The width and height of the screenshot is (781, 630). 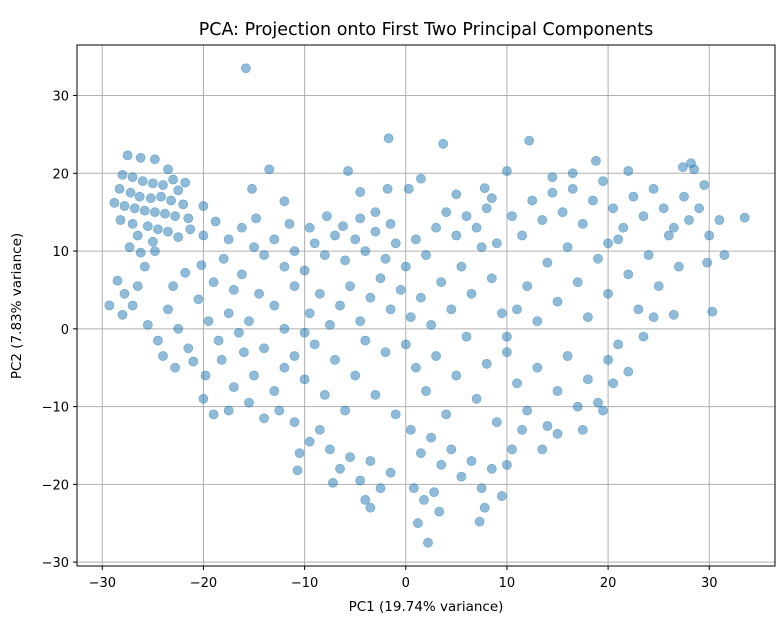 I want to click on x-tick-label: 30, so click(x=709, y=583).